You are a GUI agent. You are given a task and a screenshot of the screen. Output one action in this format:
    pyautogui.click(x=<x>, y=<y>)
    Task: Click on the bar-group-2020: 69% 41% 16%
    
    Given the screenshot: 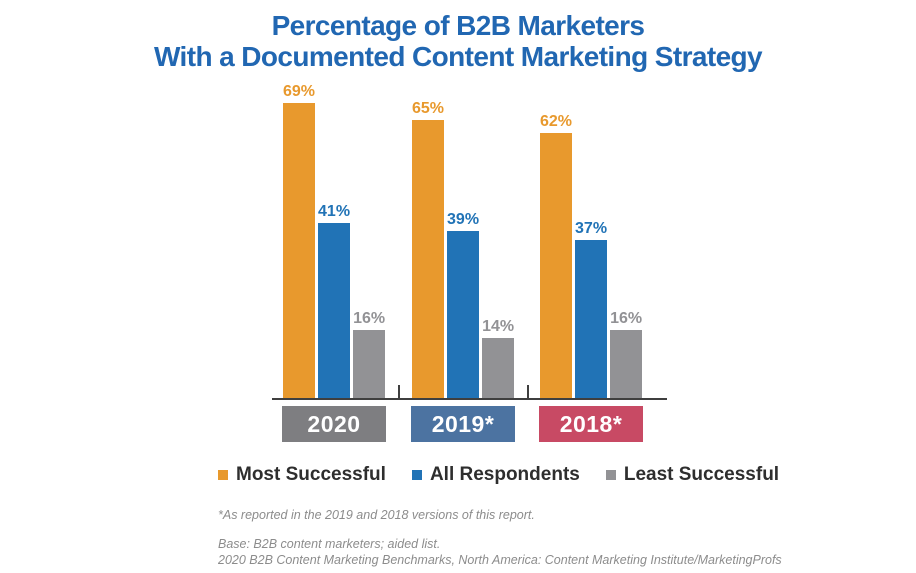 What is the action you would take?
    pyautogui.click(x=334, y=240)
    